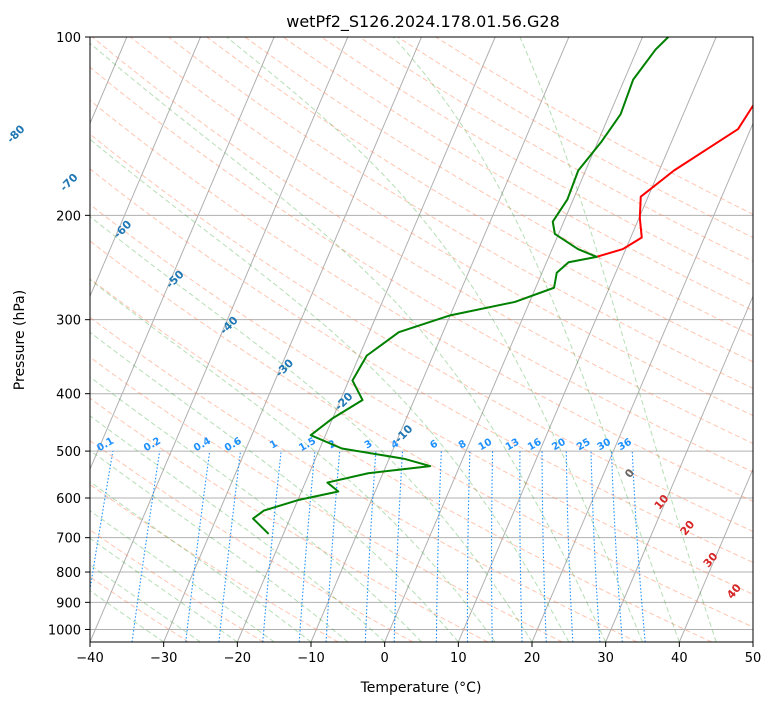 The image size is (775, 708). Describe the element at coordinates (753, 658) in the screenshot. I see `x-tick-label: 50` at that location.